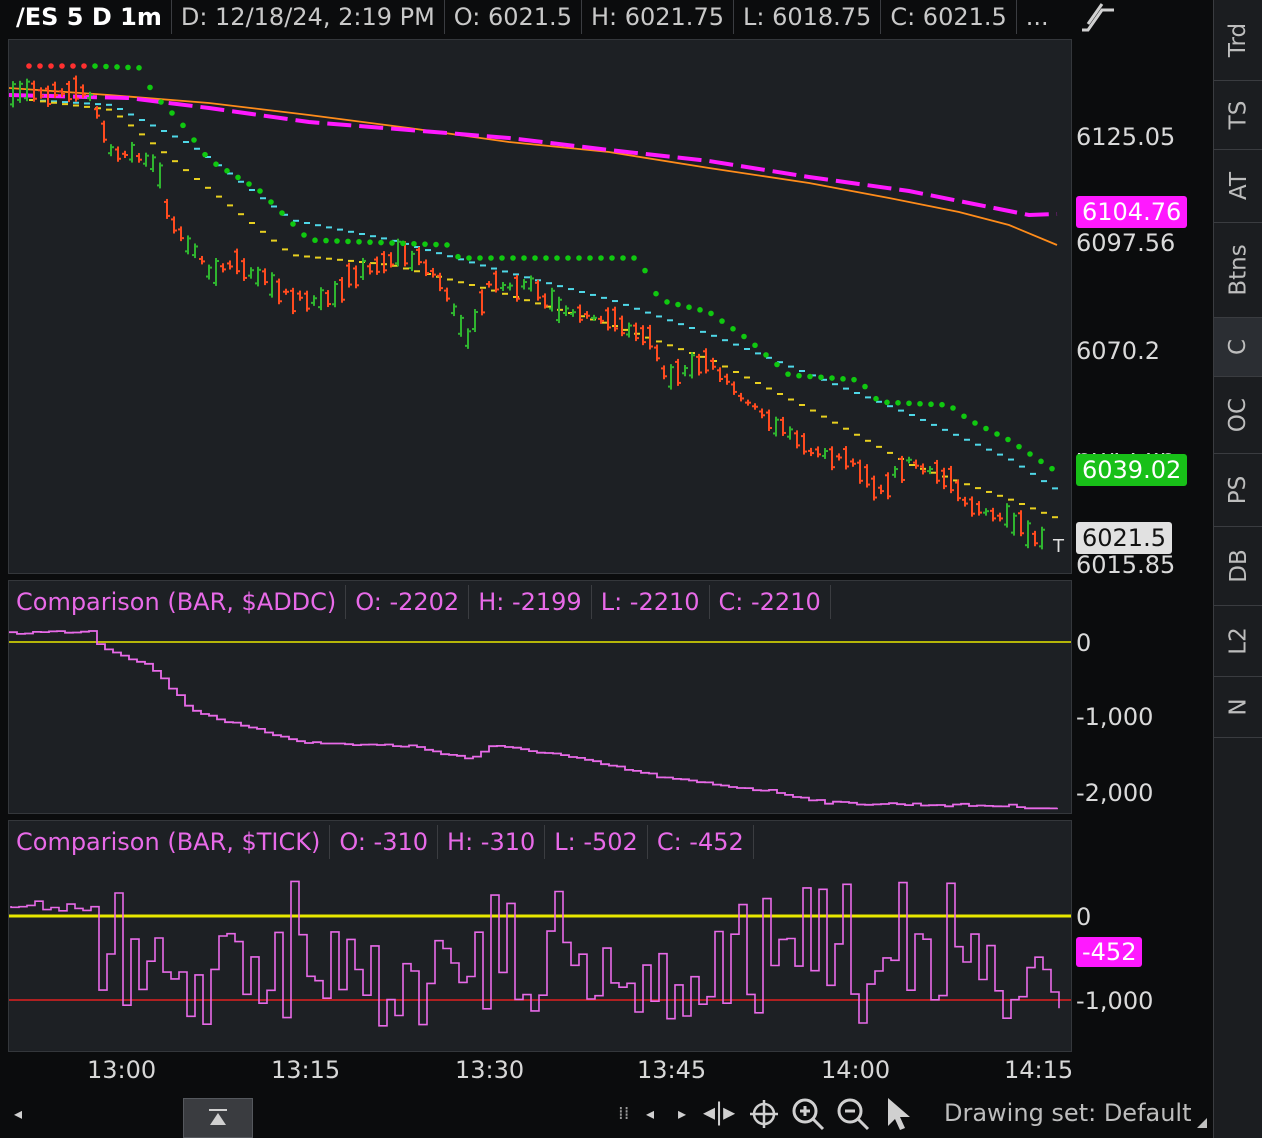 The height and width of the screenshot is (1138, 1262). Describe the element at coordinates (1142, 697) in the screenshot. I see `addc-axis: 0 -1,000 -2,000` at that location.